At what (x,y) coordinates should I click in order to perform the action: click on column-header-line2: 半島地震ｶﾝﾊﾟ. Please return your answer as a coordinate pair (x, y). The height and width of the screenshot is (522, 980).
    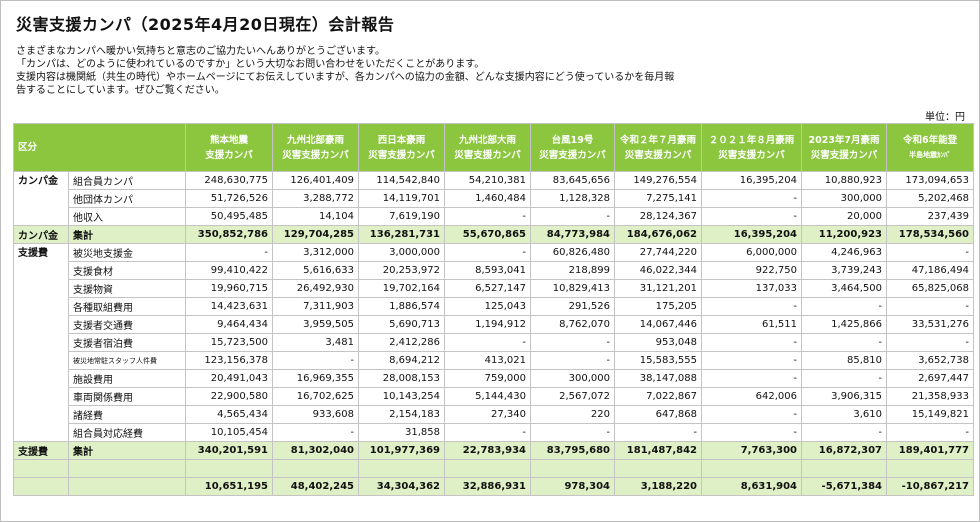
    Looking at the image, I should click on (930, 154).